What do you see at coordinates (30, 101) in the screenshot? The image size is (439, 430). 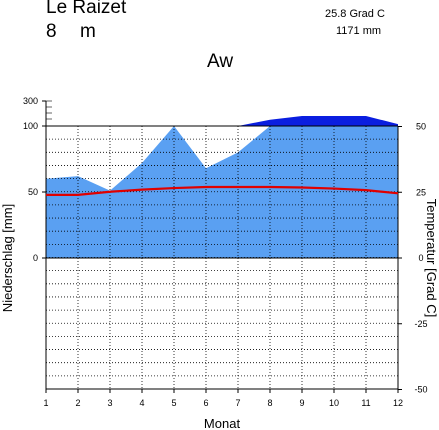 I see `y-left-tick-label: 300` at bounding box center [30, 101].